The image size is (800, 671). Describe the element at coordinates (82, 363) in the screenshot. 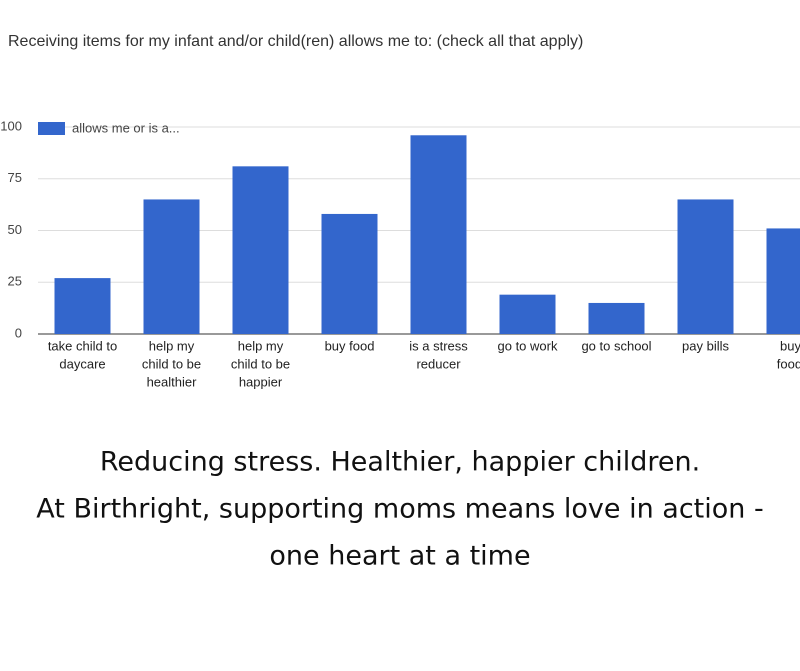

I see `x-tick-label: daycare` at that location.